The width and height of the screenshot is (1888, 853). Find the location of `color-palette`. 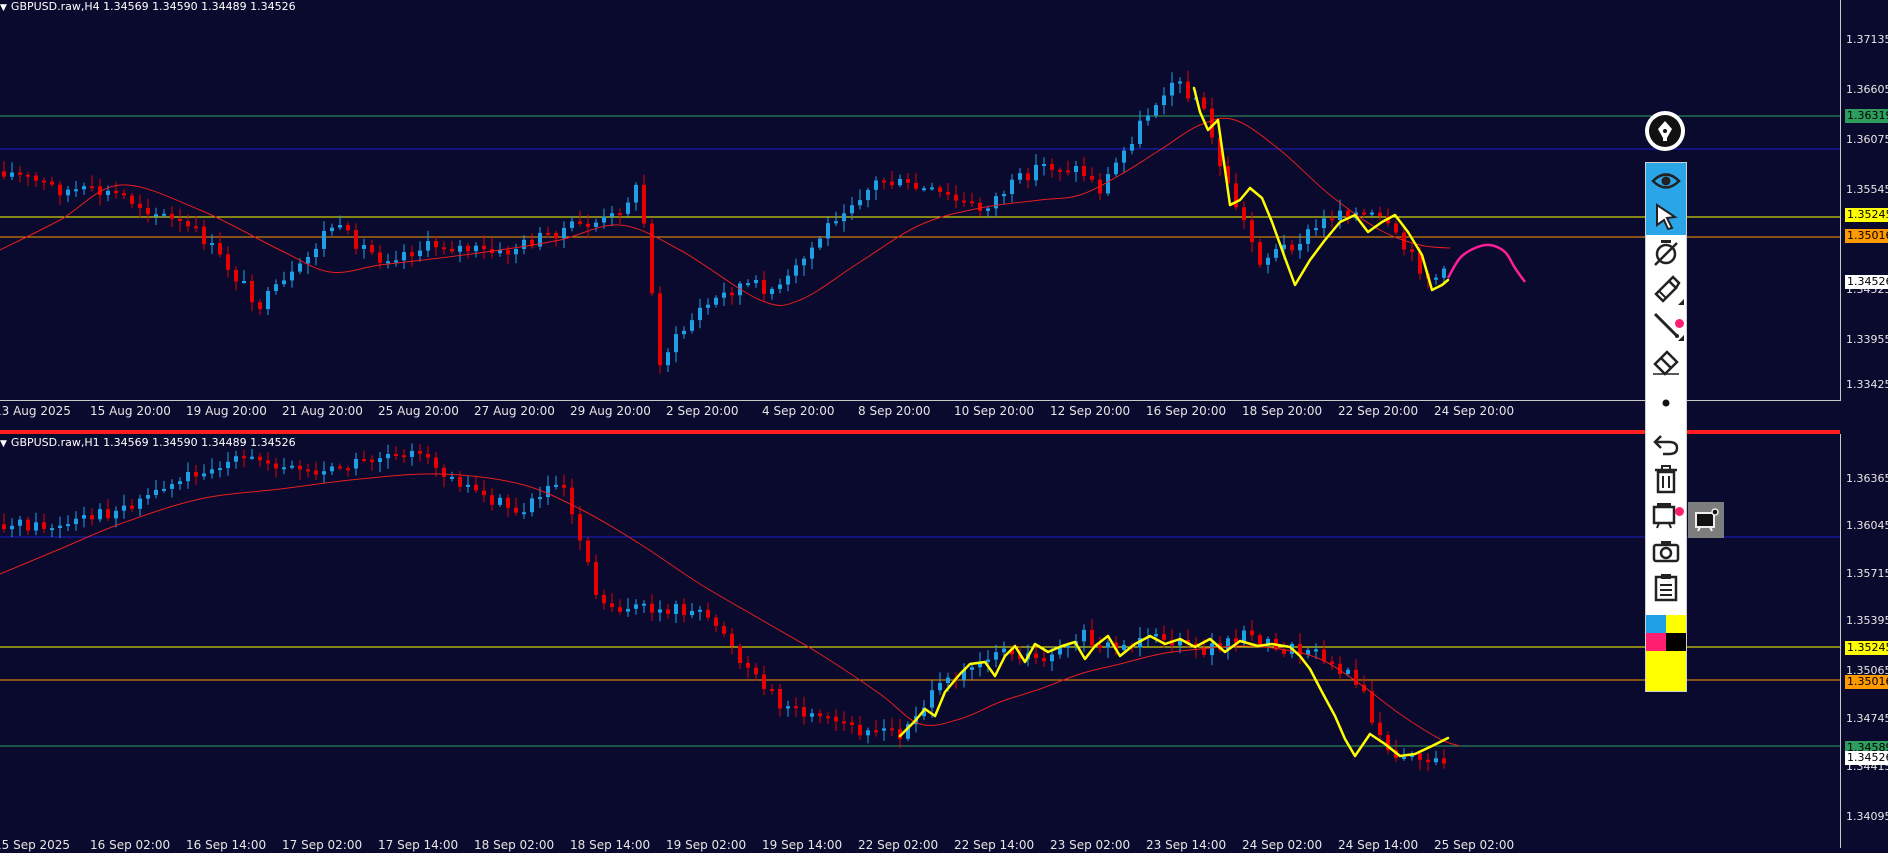

color-palette is located at coordinates (1666, 653).